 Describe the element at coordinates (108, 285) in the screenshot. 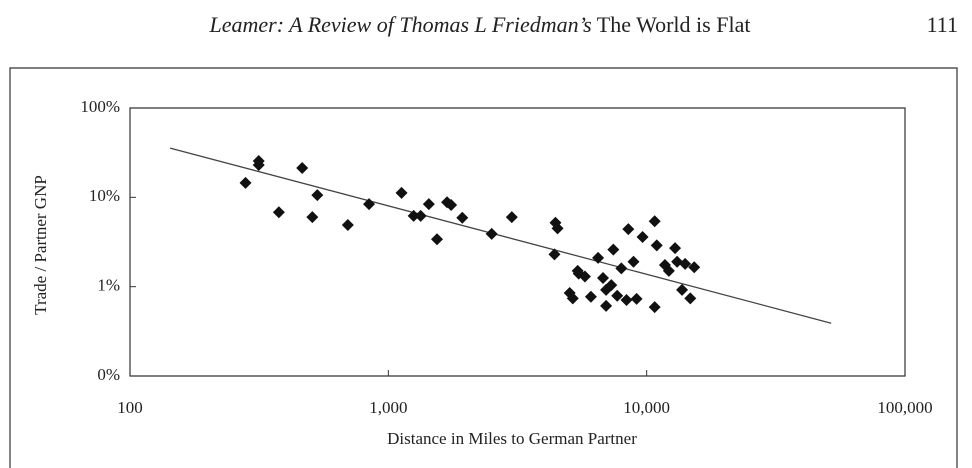

I see `y-tick-label: 1%` at that location.